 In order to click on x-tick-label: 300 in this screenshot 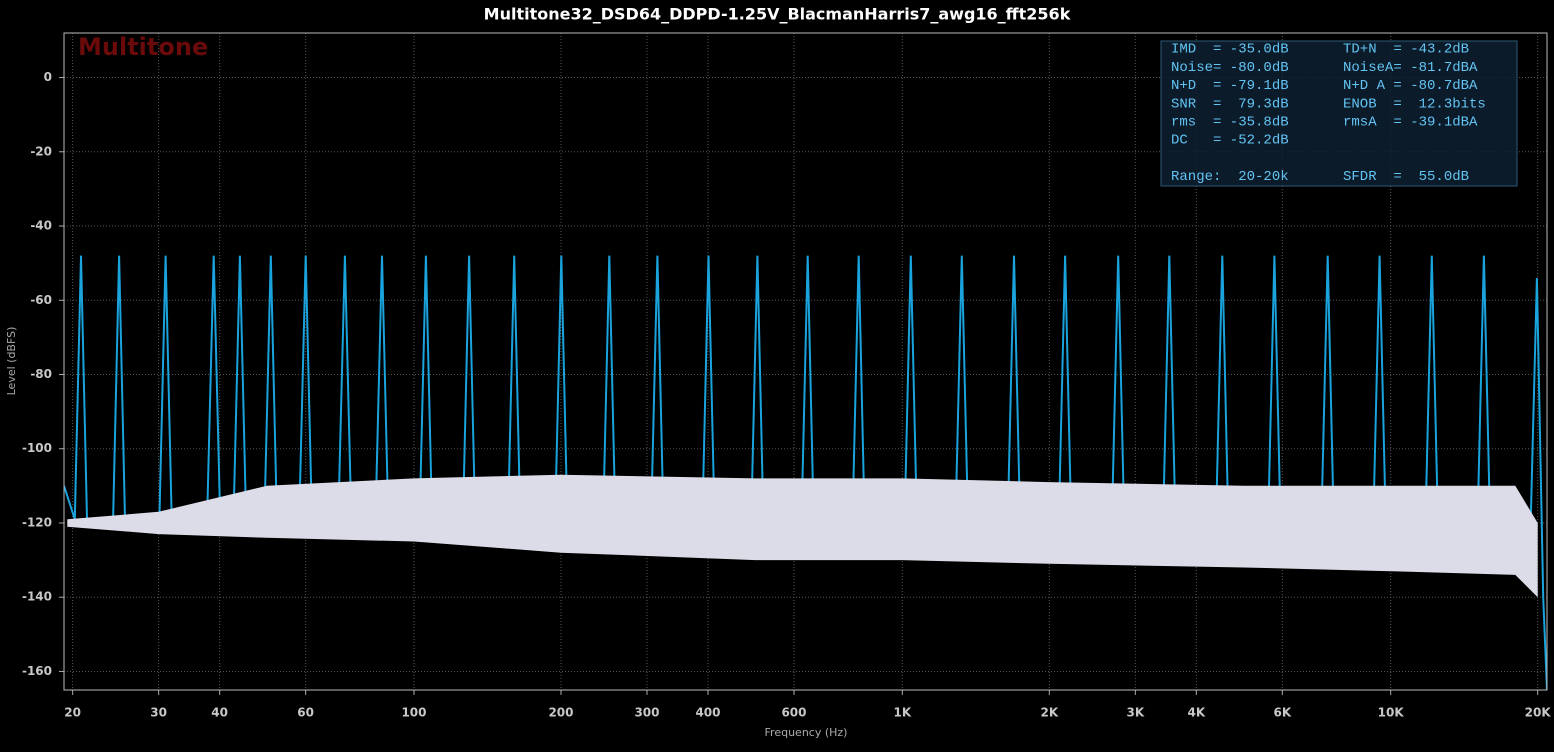, I will do `click(646, 713)`.